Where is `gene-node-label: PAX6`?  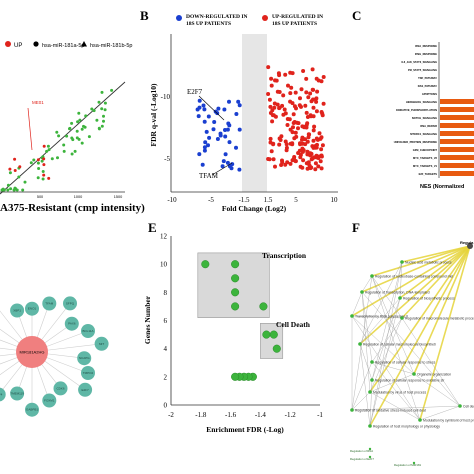 gene-node-label: PAX6 is located at coordinates (72, 324).